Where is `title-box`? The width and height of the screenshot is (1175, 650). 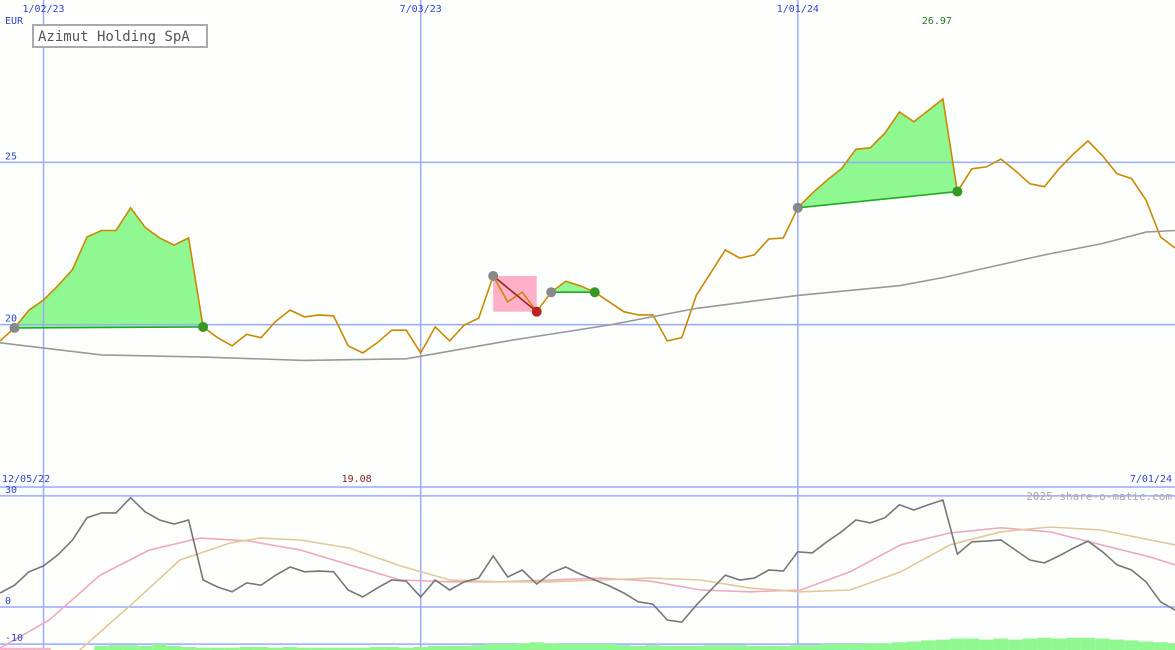
title-box is located at coordinates (120, 36).